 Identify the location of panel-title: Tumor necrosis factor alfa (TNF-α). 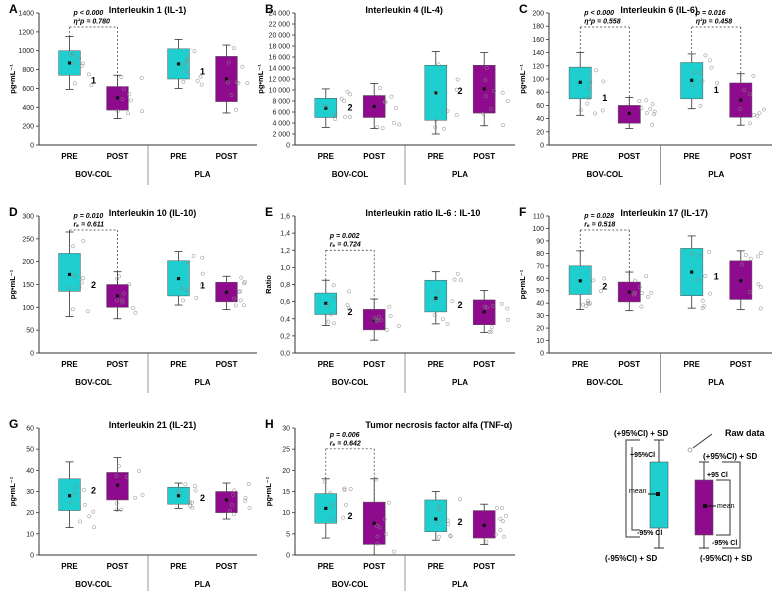
(438, 425).